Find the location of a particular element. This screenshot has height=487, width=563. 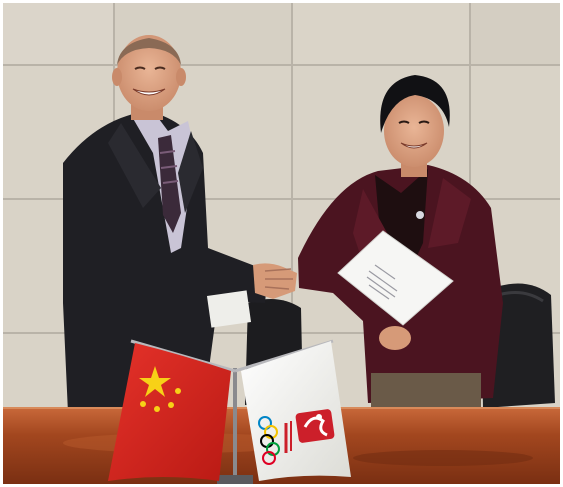

olympic-rings-icon is located at coordinates (269, 440).